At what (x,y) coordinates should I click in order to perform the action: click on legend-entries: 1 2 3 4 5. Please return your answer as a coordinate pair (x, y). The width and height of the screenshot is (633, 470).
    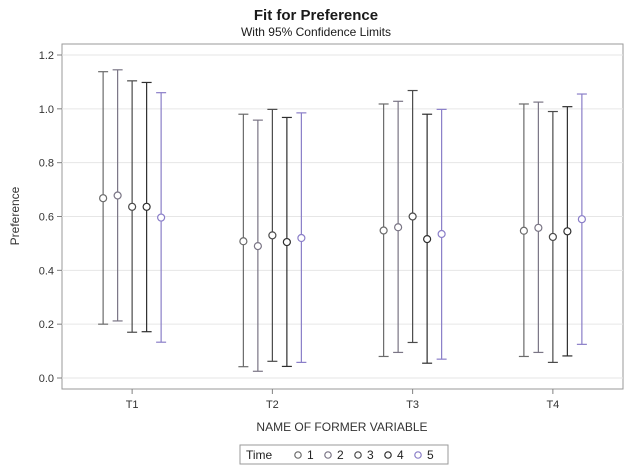
    Looking at the image, I should click on (364, 455).